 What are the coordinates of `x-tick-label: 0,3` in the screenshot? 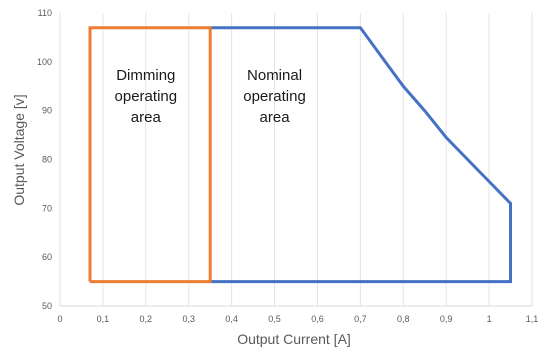 It's located at (188, 319).